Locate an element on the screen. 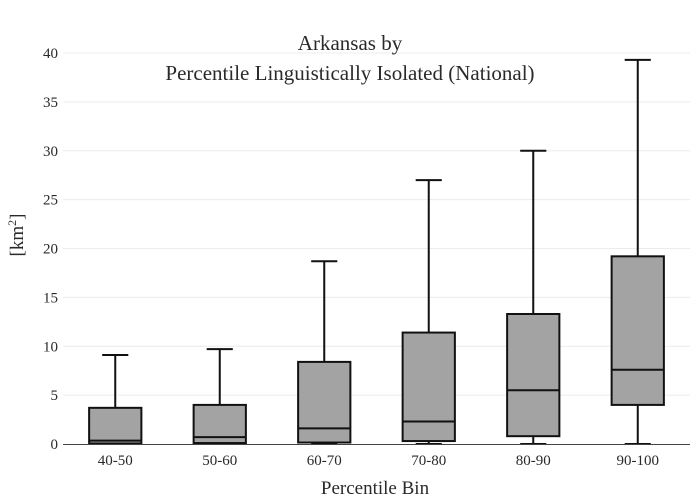 The width and height of the screenshot is (700, 500). y-tick-label: 5 is located at coordinates (55, 396).